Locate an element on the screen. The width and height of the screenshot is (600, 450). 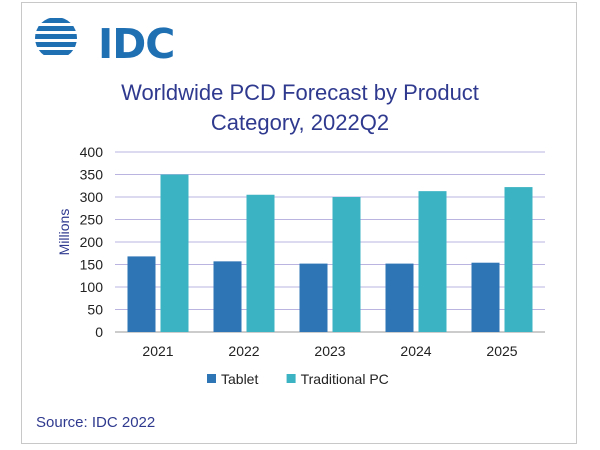
y-tick-label: 50 is located at coordinates (95, 310).